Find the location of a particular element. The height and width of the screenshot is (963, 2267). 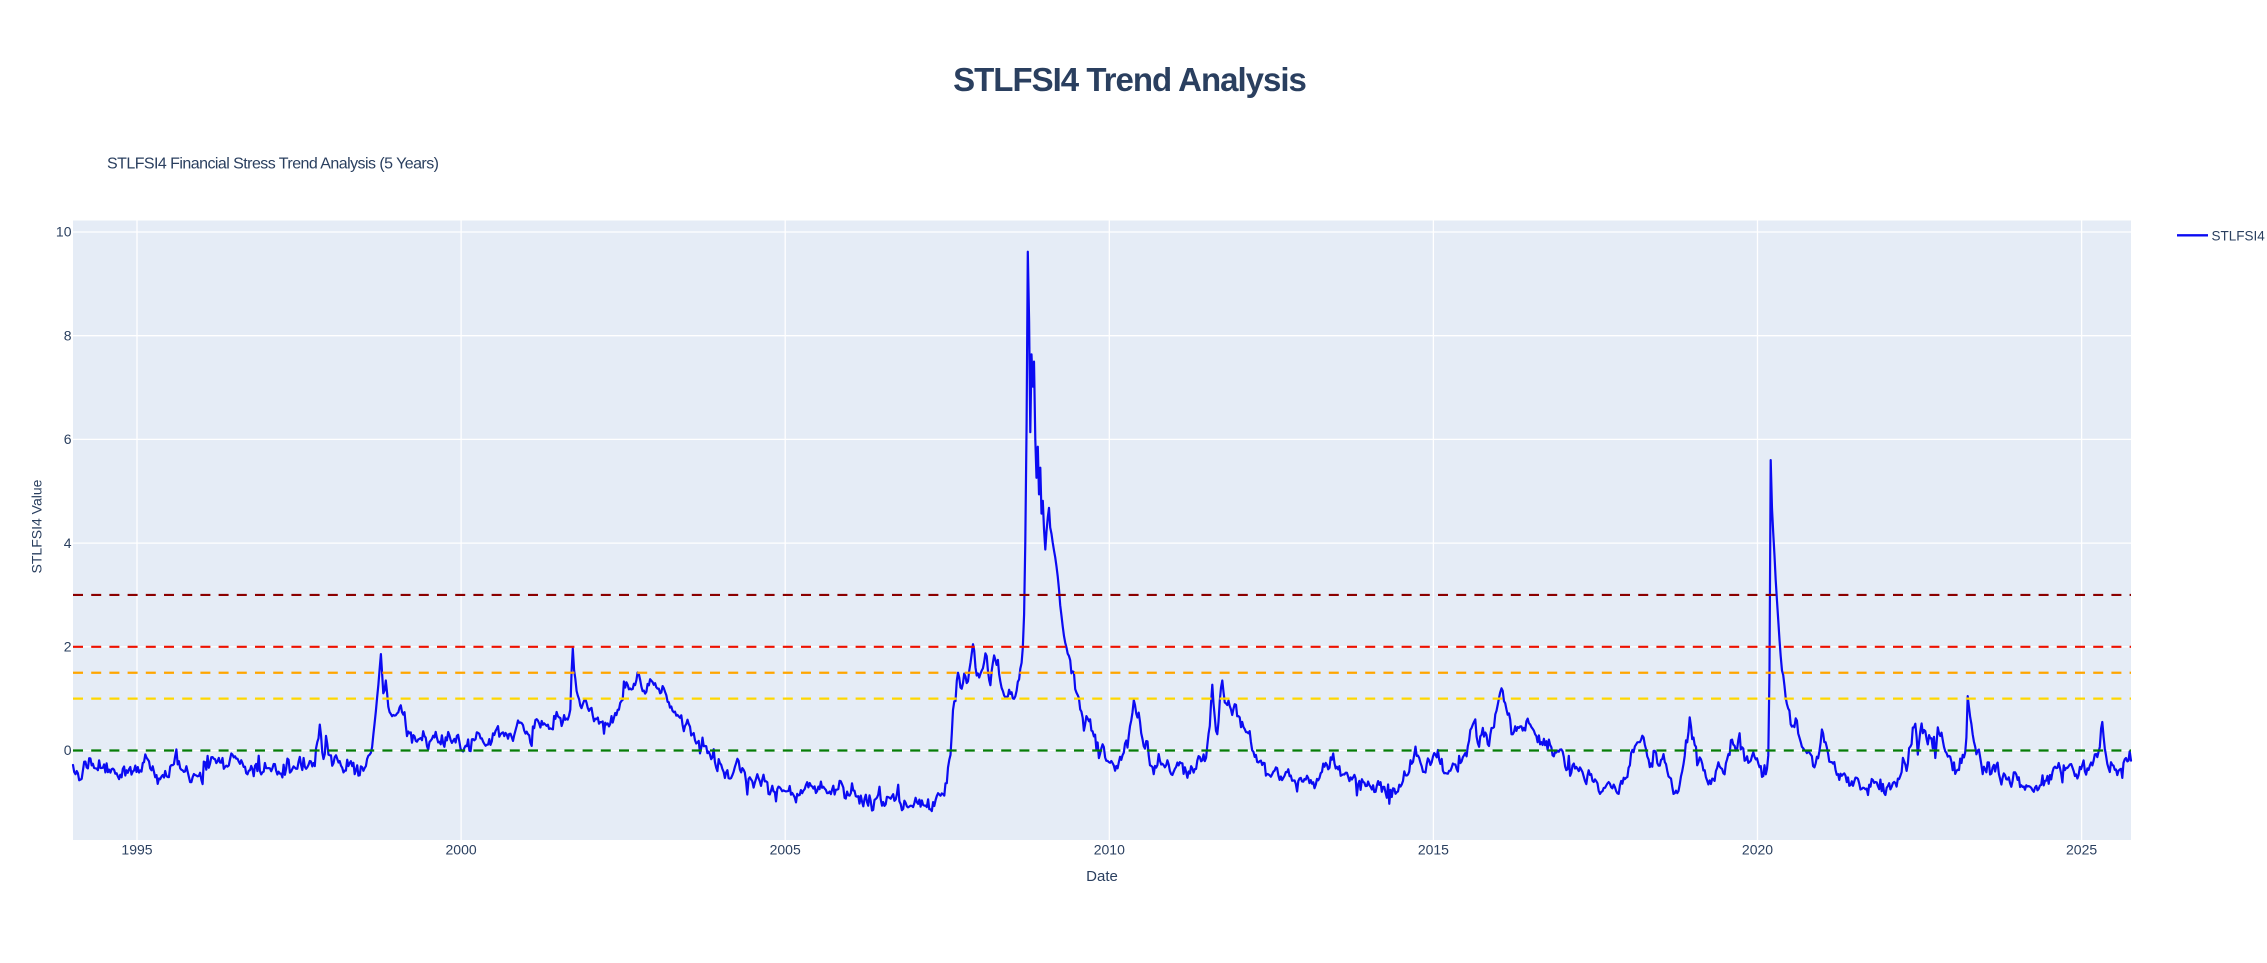

svg-text: STLFSI4 is located at coordinates (2239, 236).